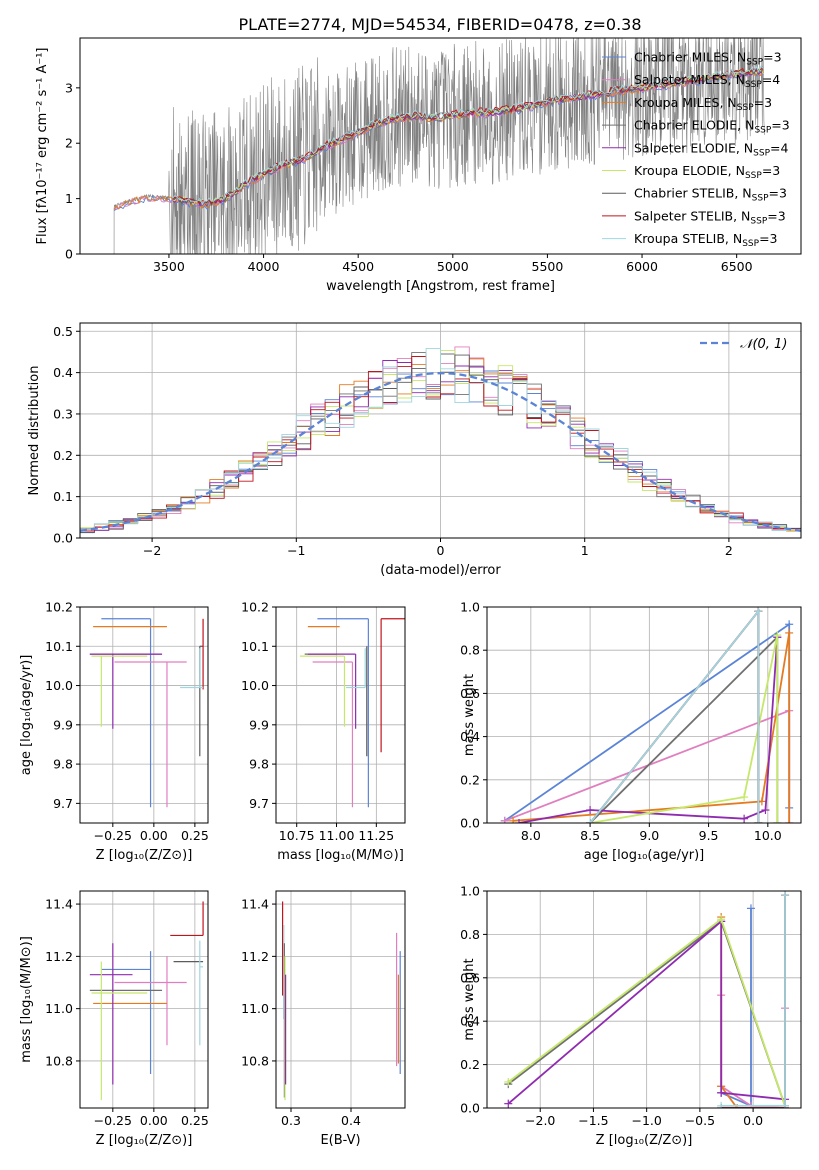  I want to click on legend-label: Kroupa STELIB, NSSP=3, so click(706, 240).